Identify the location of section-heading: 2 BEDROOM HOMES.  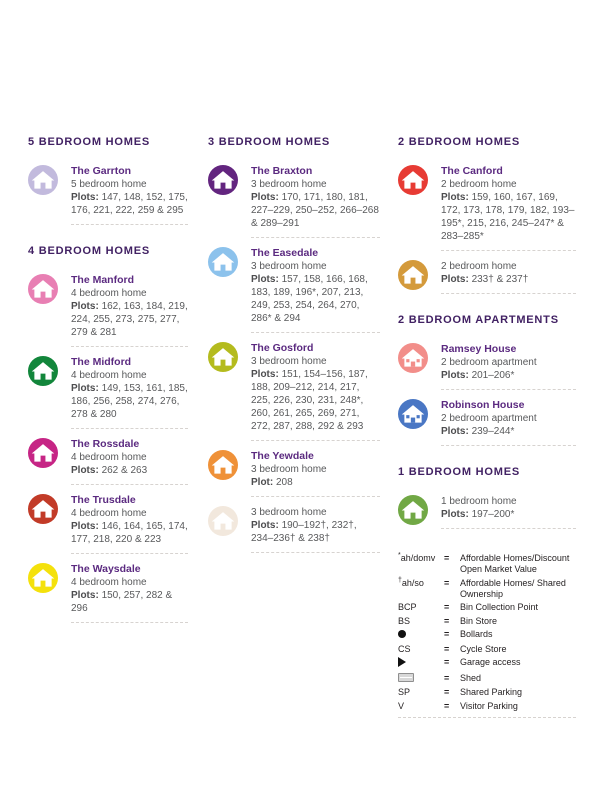
(459, 142).